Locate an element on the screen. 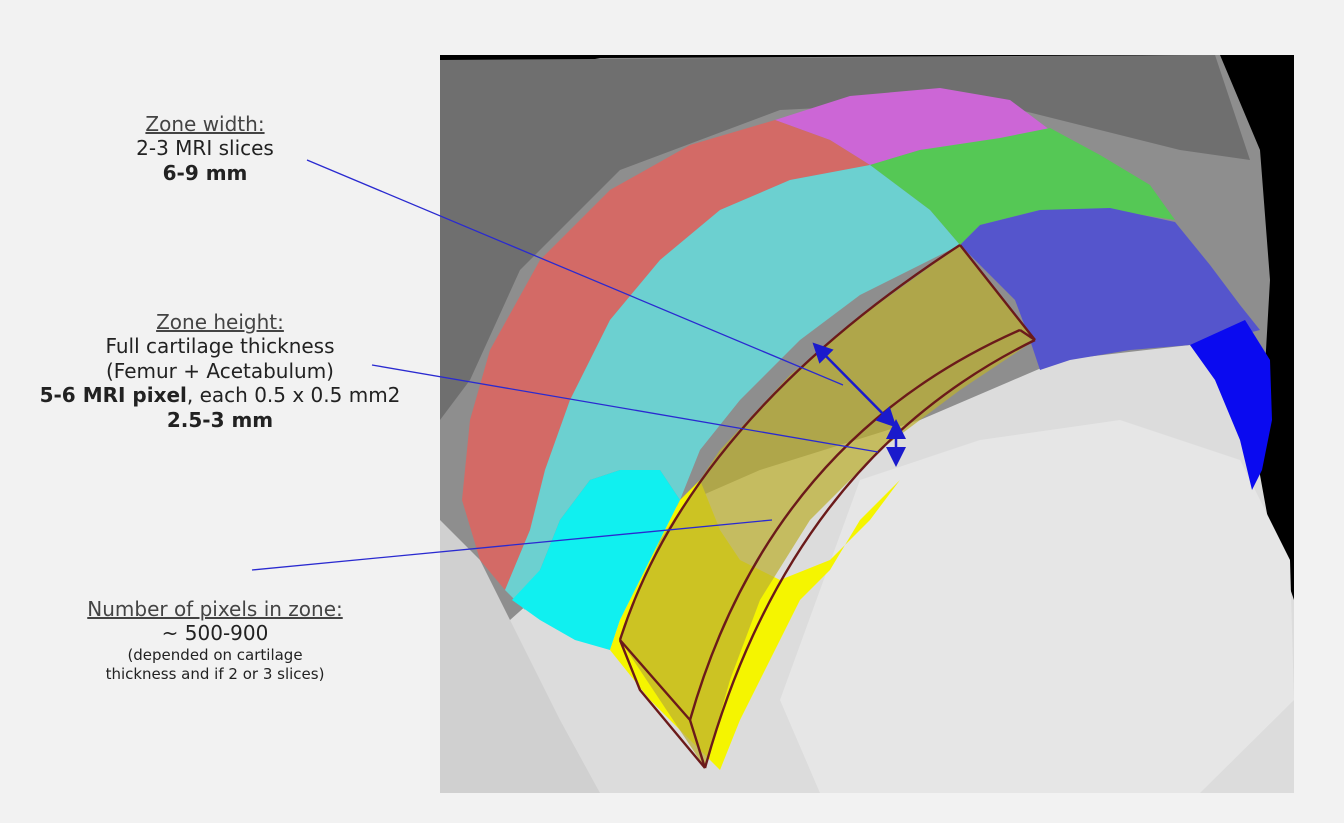 The image size is (1344, 823). zone-width-mm: 6-9 mm is located at coordinates (205, 172).